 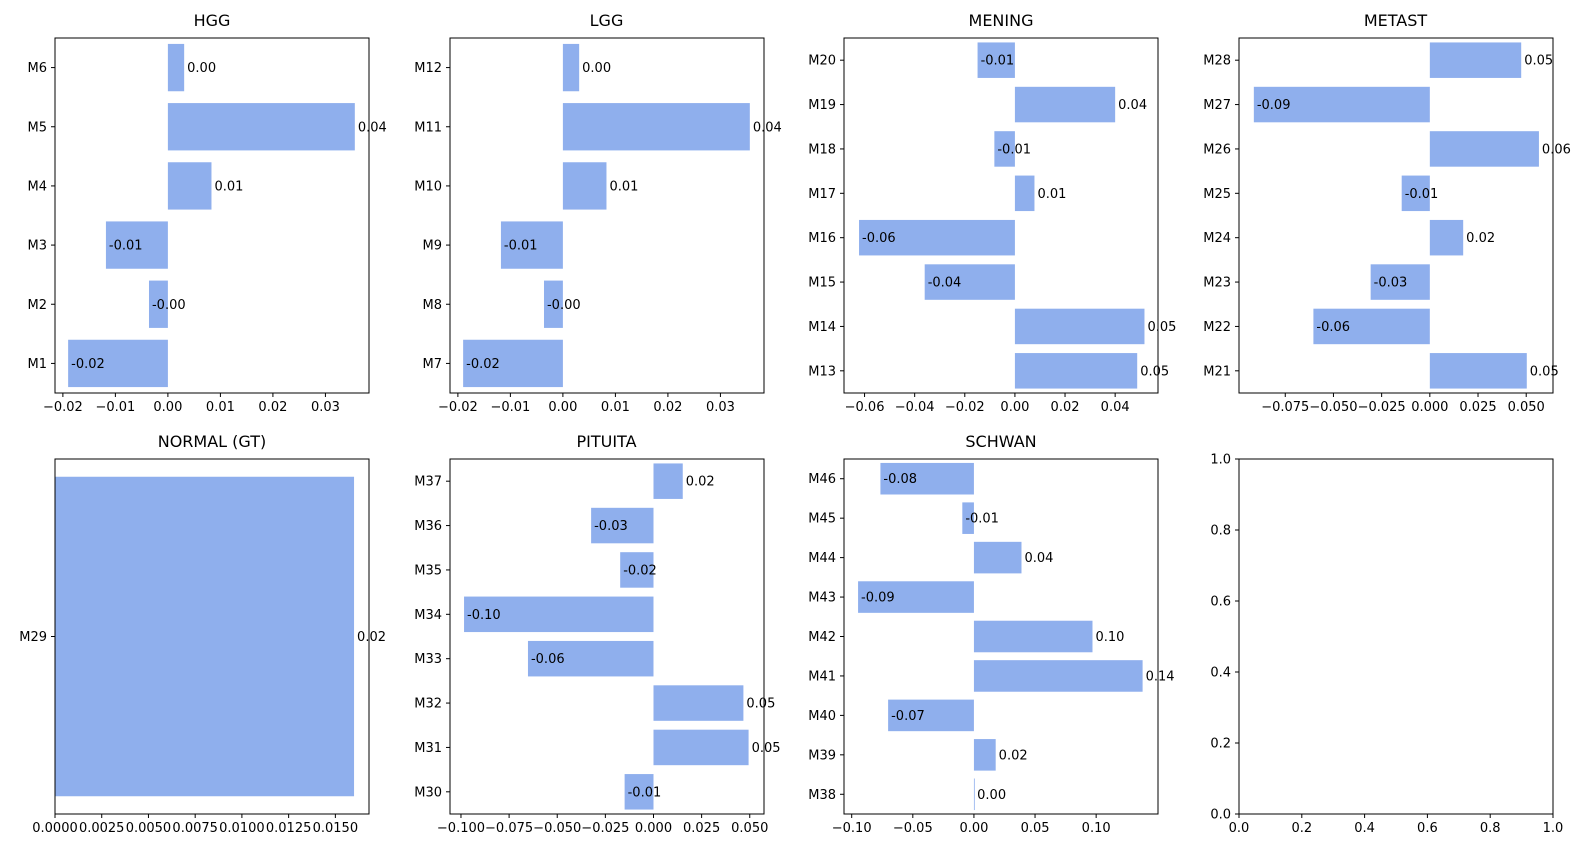 I want to click on plot-canvas-empty: 0.0 0.2 0.4 0.6 0.8 1.0 0.0 0.2 0.4 0.6 0.8 1.0, so click(x=1386, y=645).